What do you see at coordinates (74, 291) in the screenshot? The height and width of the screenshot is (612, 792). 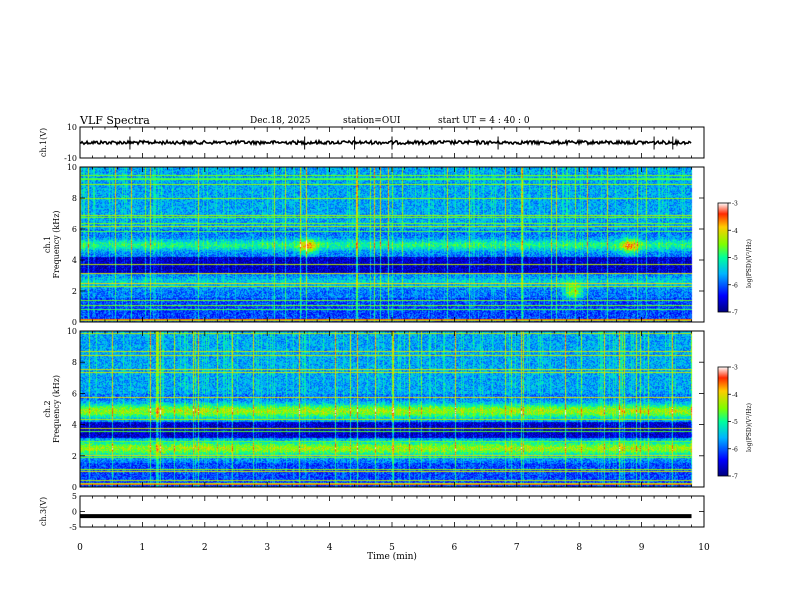 I see `ch1-spectrogram-ytick-label: 2` at bounding box center [74, 291].